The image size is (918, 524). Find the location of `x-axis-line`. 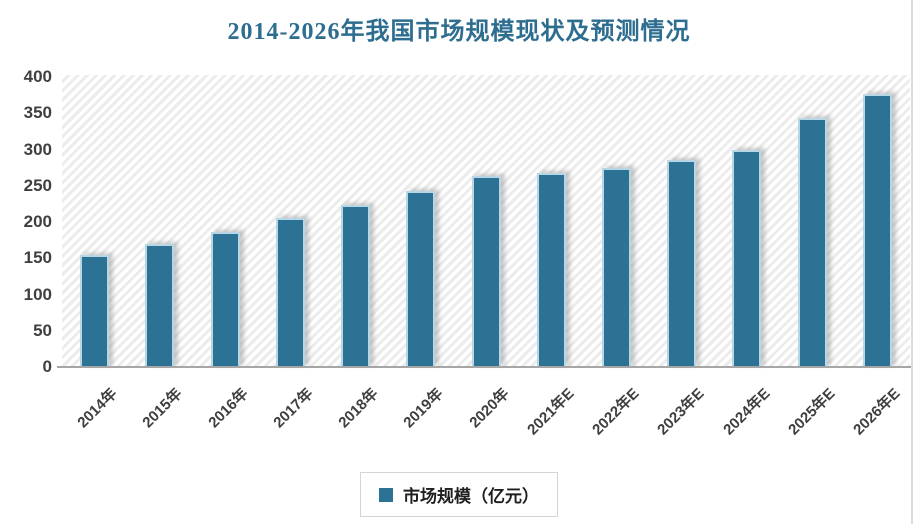

x-axis-line is located at coordinates (484, 367).